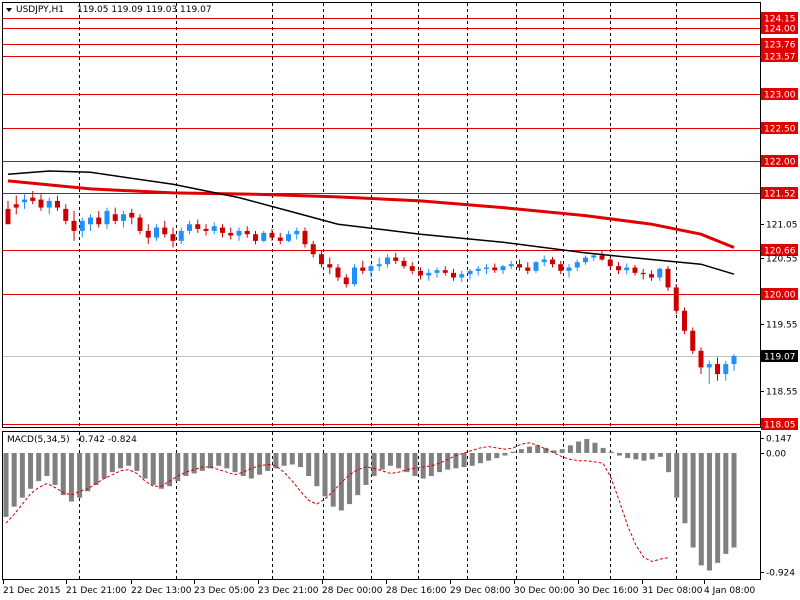 The height and width of the screenshot is (600, 800). I want to click on macd-title: MACD(5,34,5), so click(38, 440).